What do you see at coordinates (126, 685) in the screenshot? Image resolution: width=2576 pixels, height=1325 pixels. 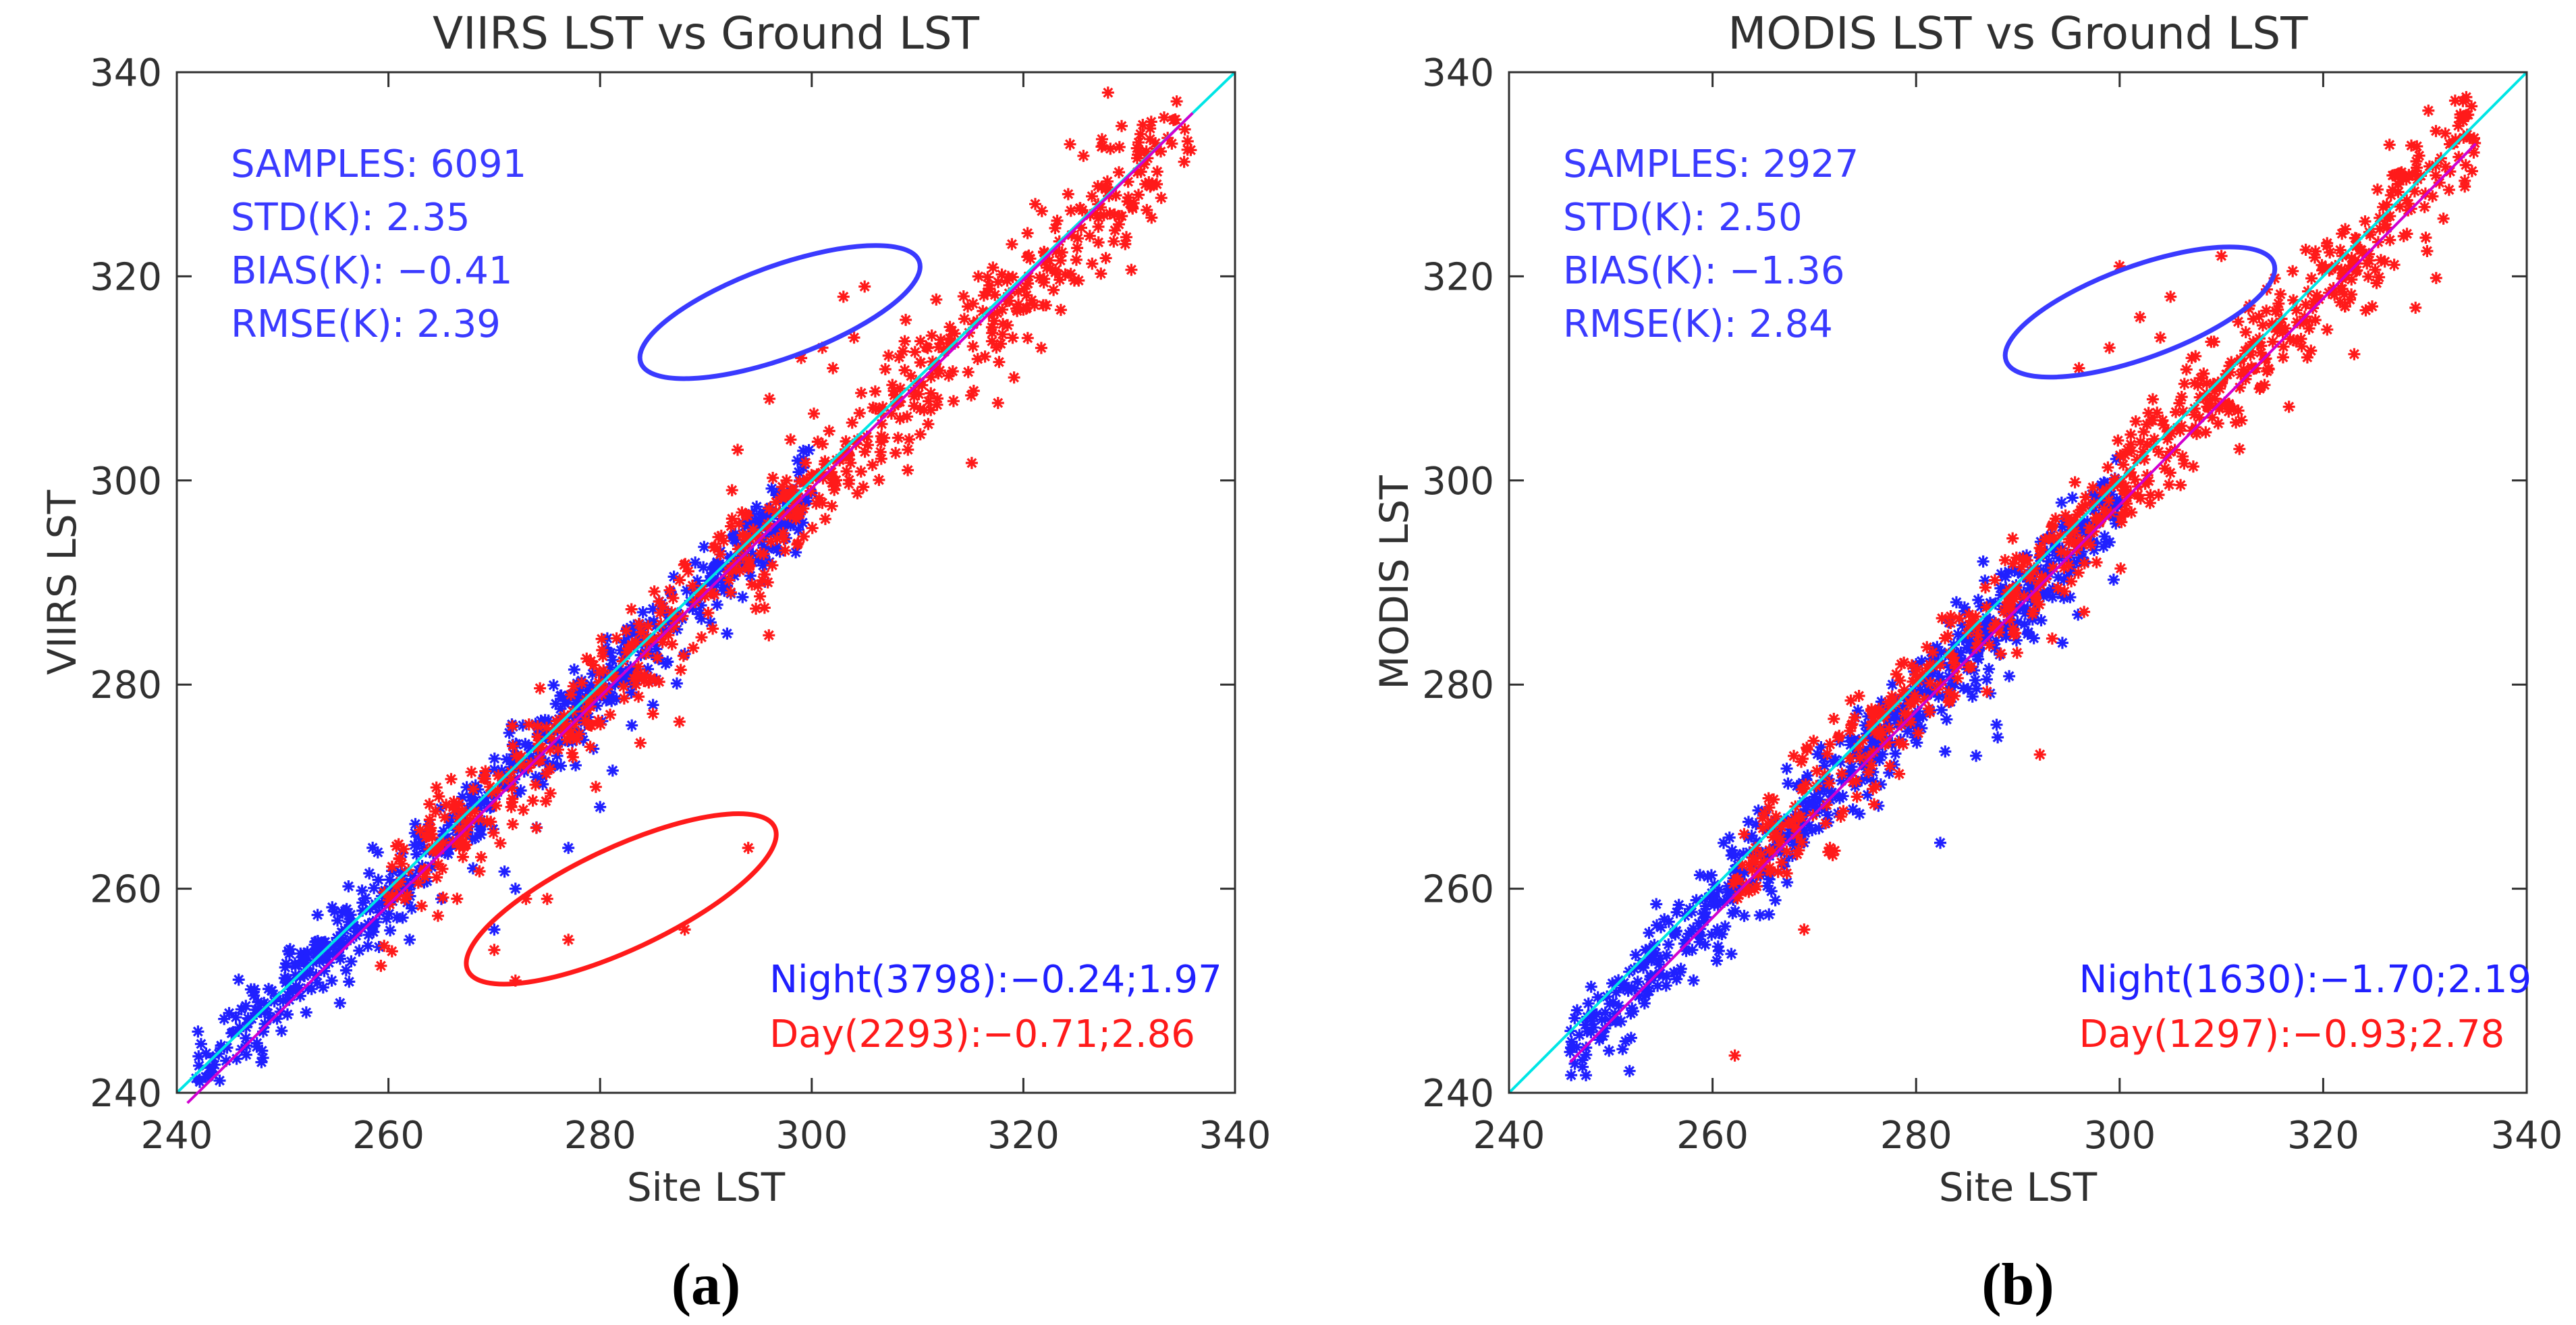 I see `y-tick-label: 280` at bounding box center [126, 685].